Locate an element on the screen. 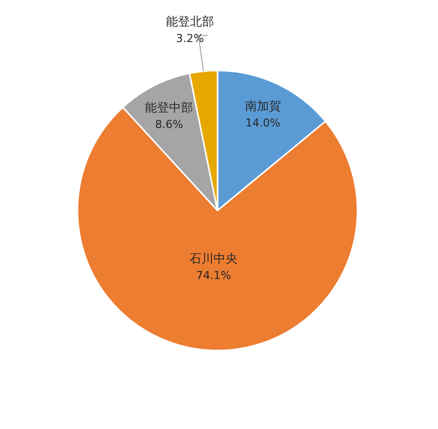 The height and width of the screenshot is (429, 438). slice-label: 能登中部 is located at coordinates (169, 107).